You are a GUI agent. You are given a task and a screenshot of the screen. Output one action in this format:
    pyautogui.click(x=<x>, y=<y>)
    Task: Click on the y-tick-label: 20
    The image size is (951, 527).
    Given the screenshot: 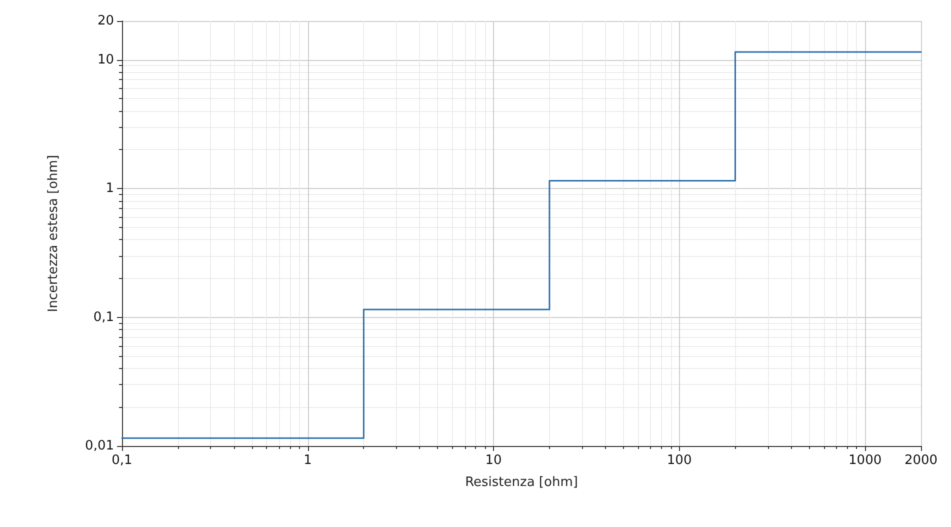 What is the action you would take?
    pyautogui.click(x=105, y=21)
    